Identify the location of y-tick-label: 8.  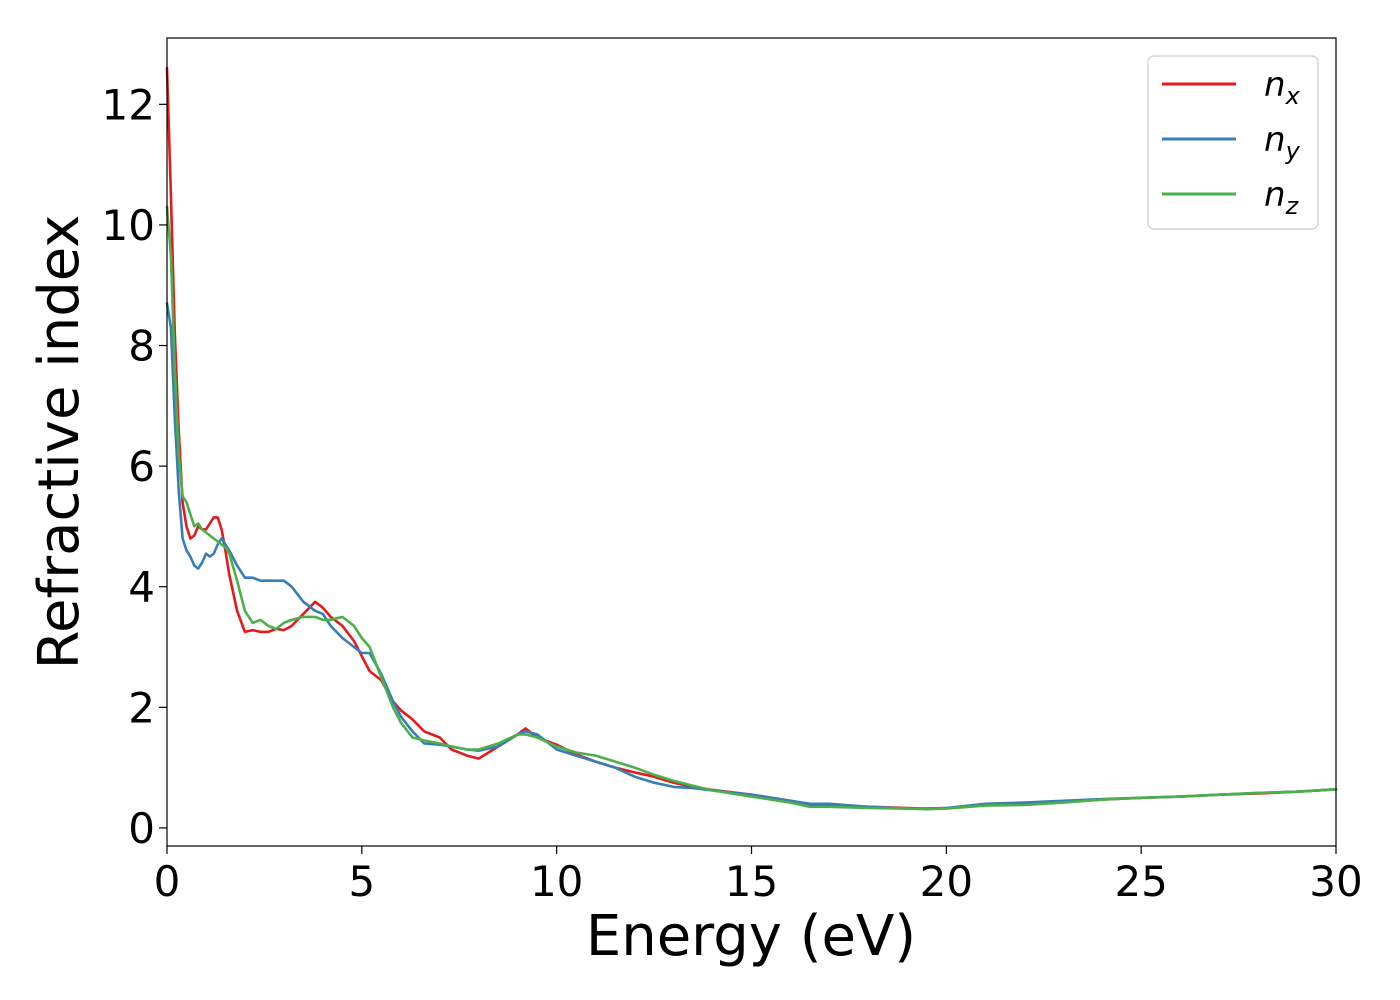
(141, 346).